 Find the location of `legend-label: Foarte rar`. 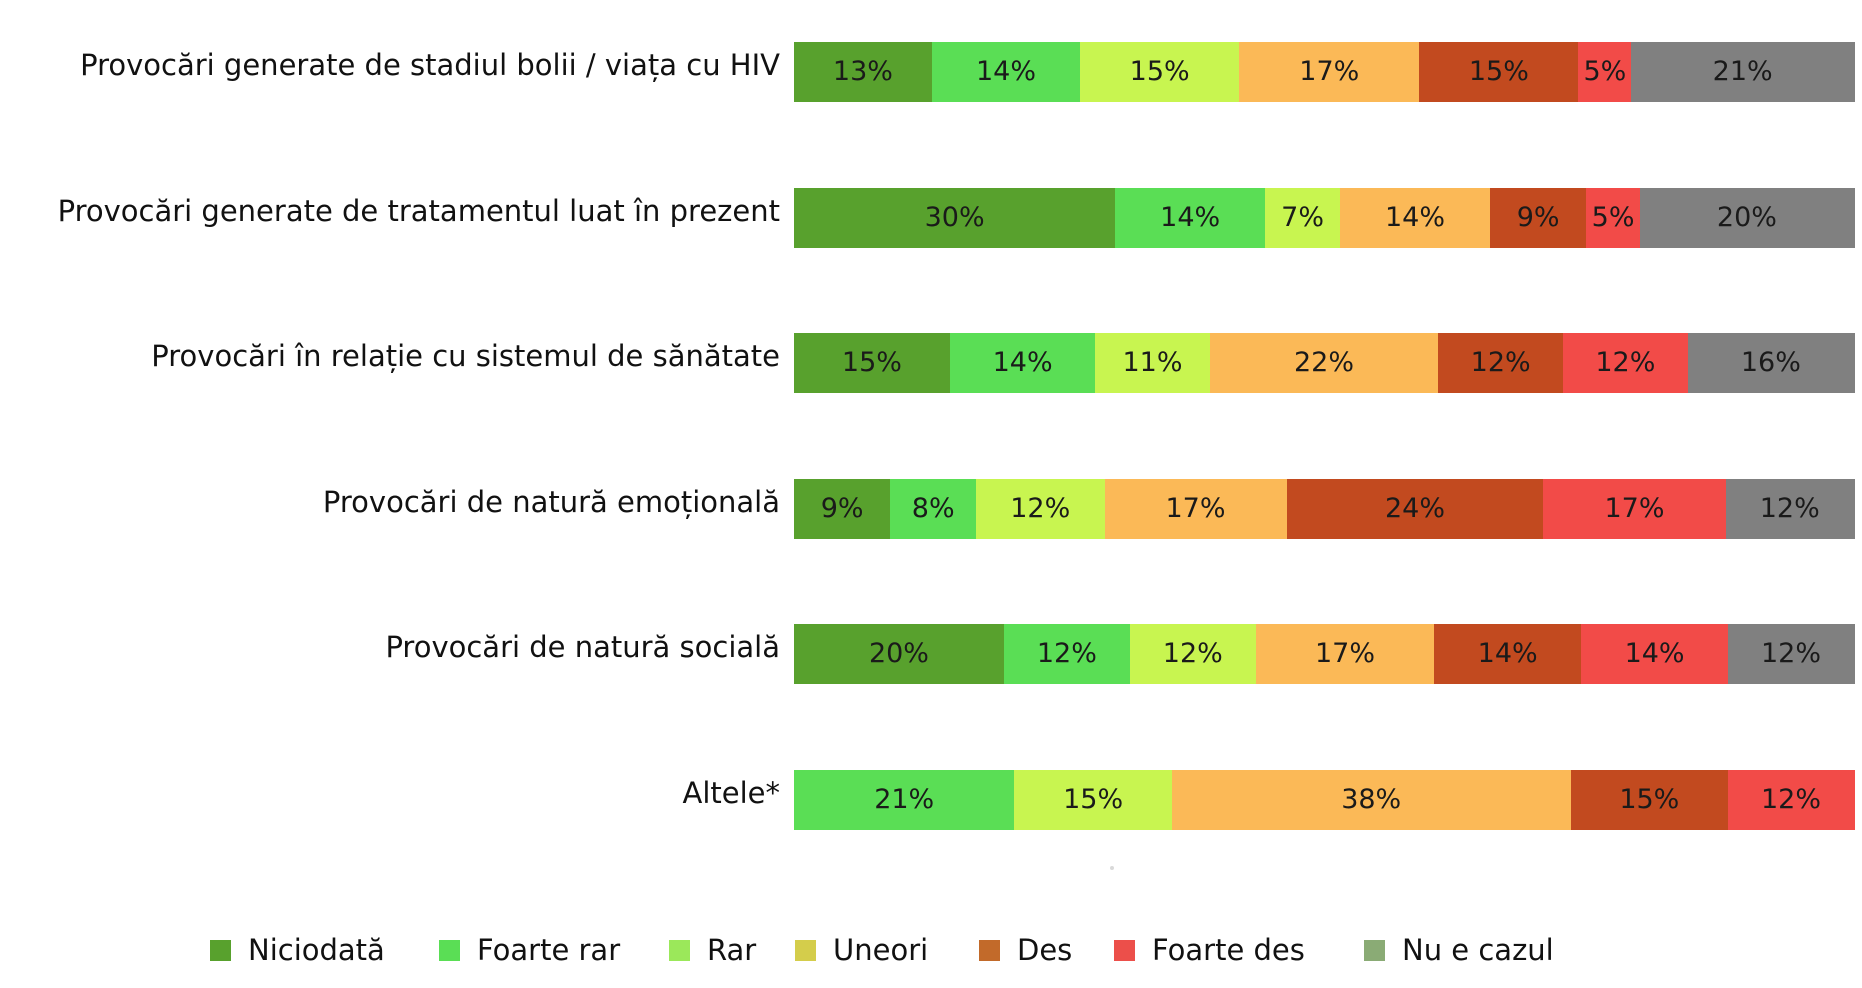

legend-label: Foarte rar is located at coordinates (549, 950).